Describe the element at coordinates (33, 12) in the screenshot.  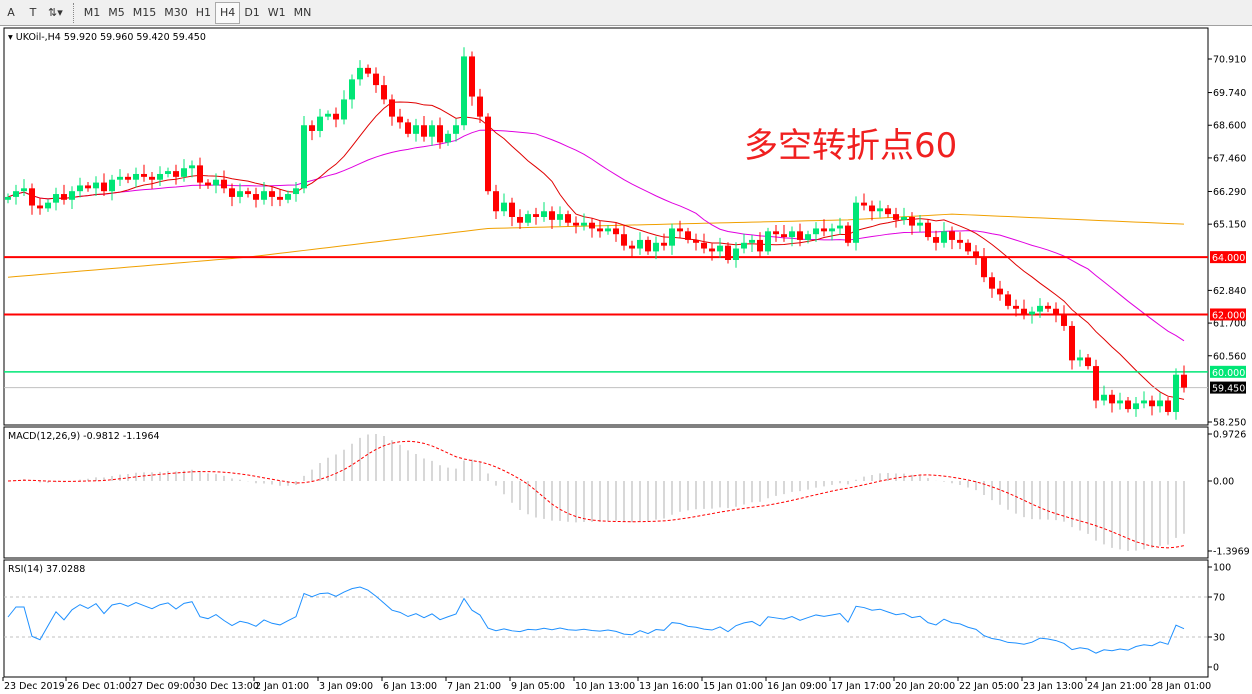
I see `text-label-tool: T` at that location.